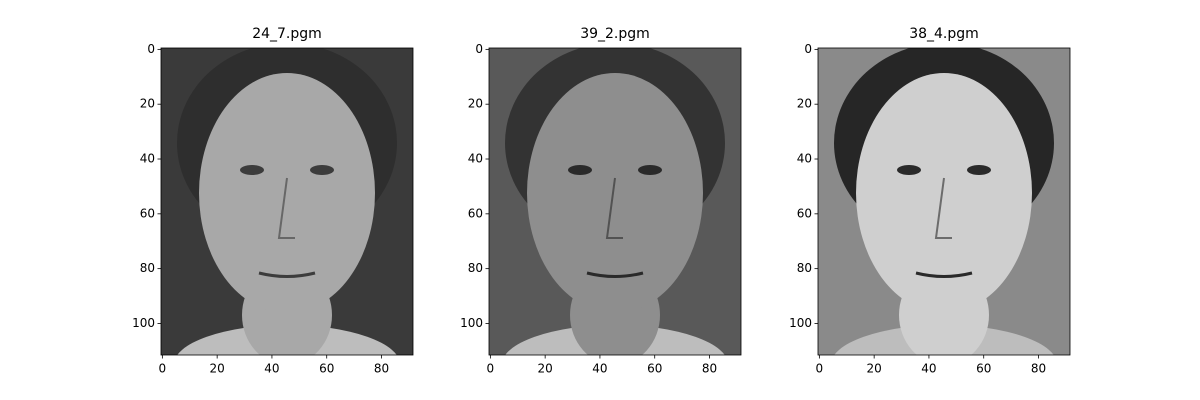 This screenshot has width=1200, height=400. What do you see at coordinates (615, 34) in the screenshot?
I see `axes-title: 39_2.pgm` at bounding box center [615, 34].